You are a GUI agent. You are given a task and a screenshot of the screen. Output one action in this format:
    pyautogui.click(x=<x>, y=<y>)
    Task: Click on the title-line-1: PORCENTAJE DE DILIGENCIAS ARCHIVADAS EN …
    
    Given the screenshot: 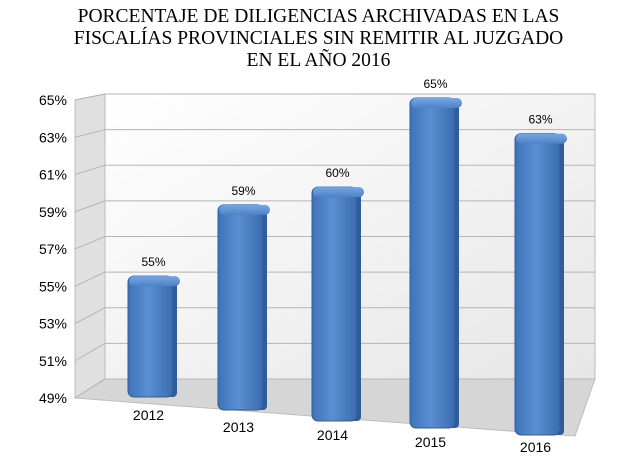 What is the action you would take?
    pyautogui.click(x=318, y=16)
    